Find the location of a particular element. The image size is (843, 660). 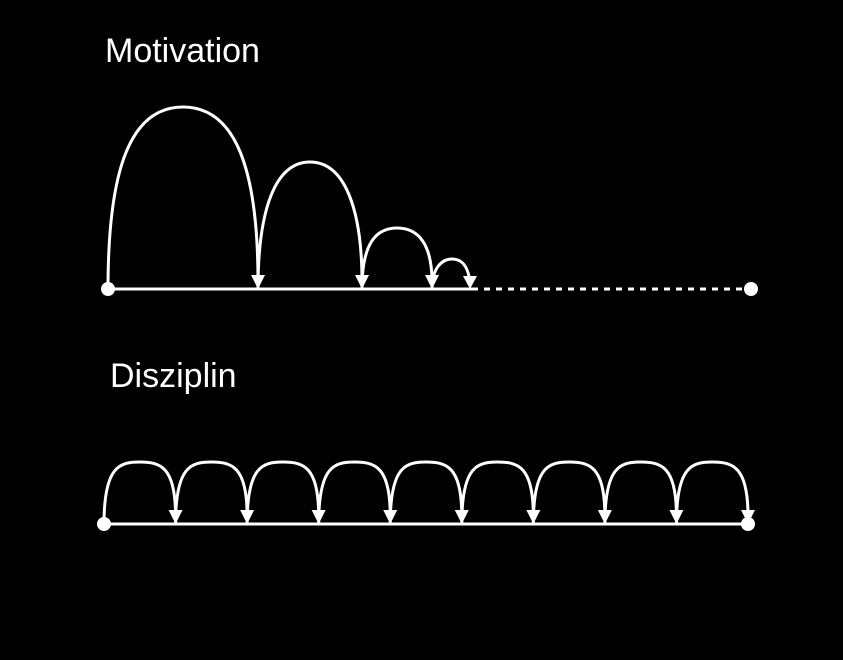

motivation-title: Motivation is located at coordinates (182, 51).